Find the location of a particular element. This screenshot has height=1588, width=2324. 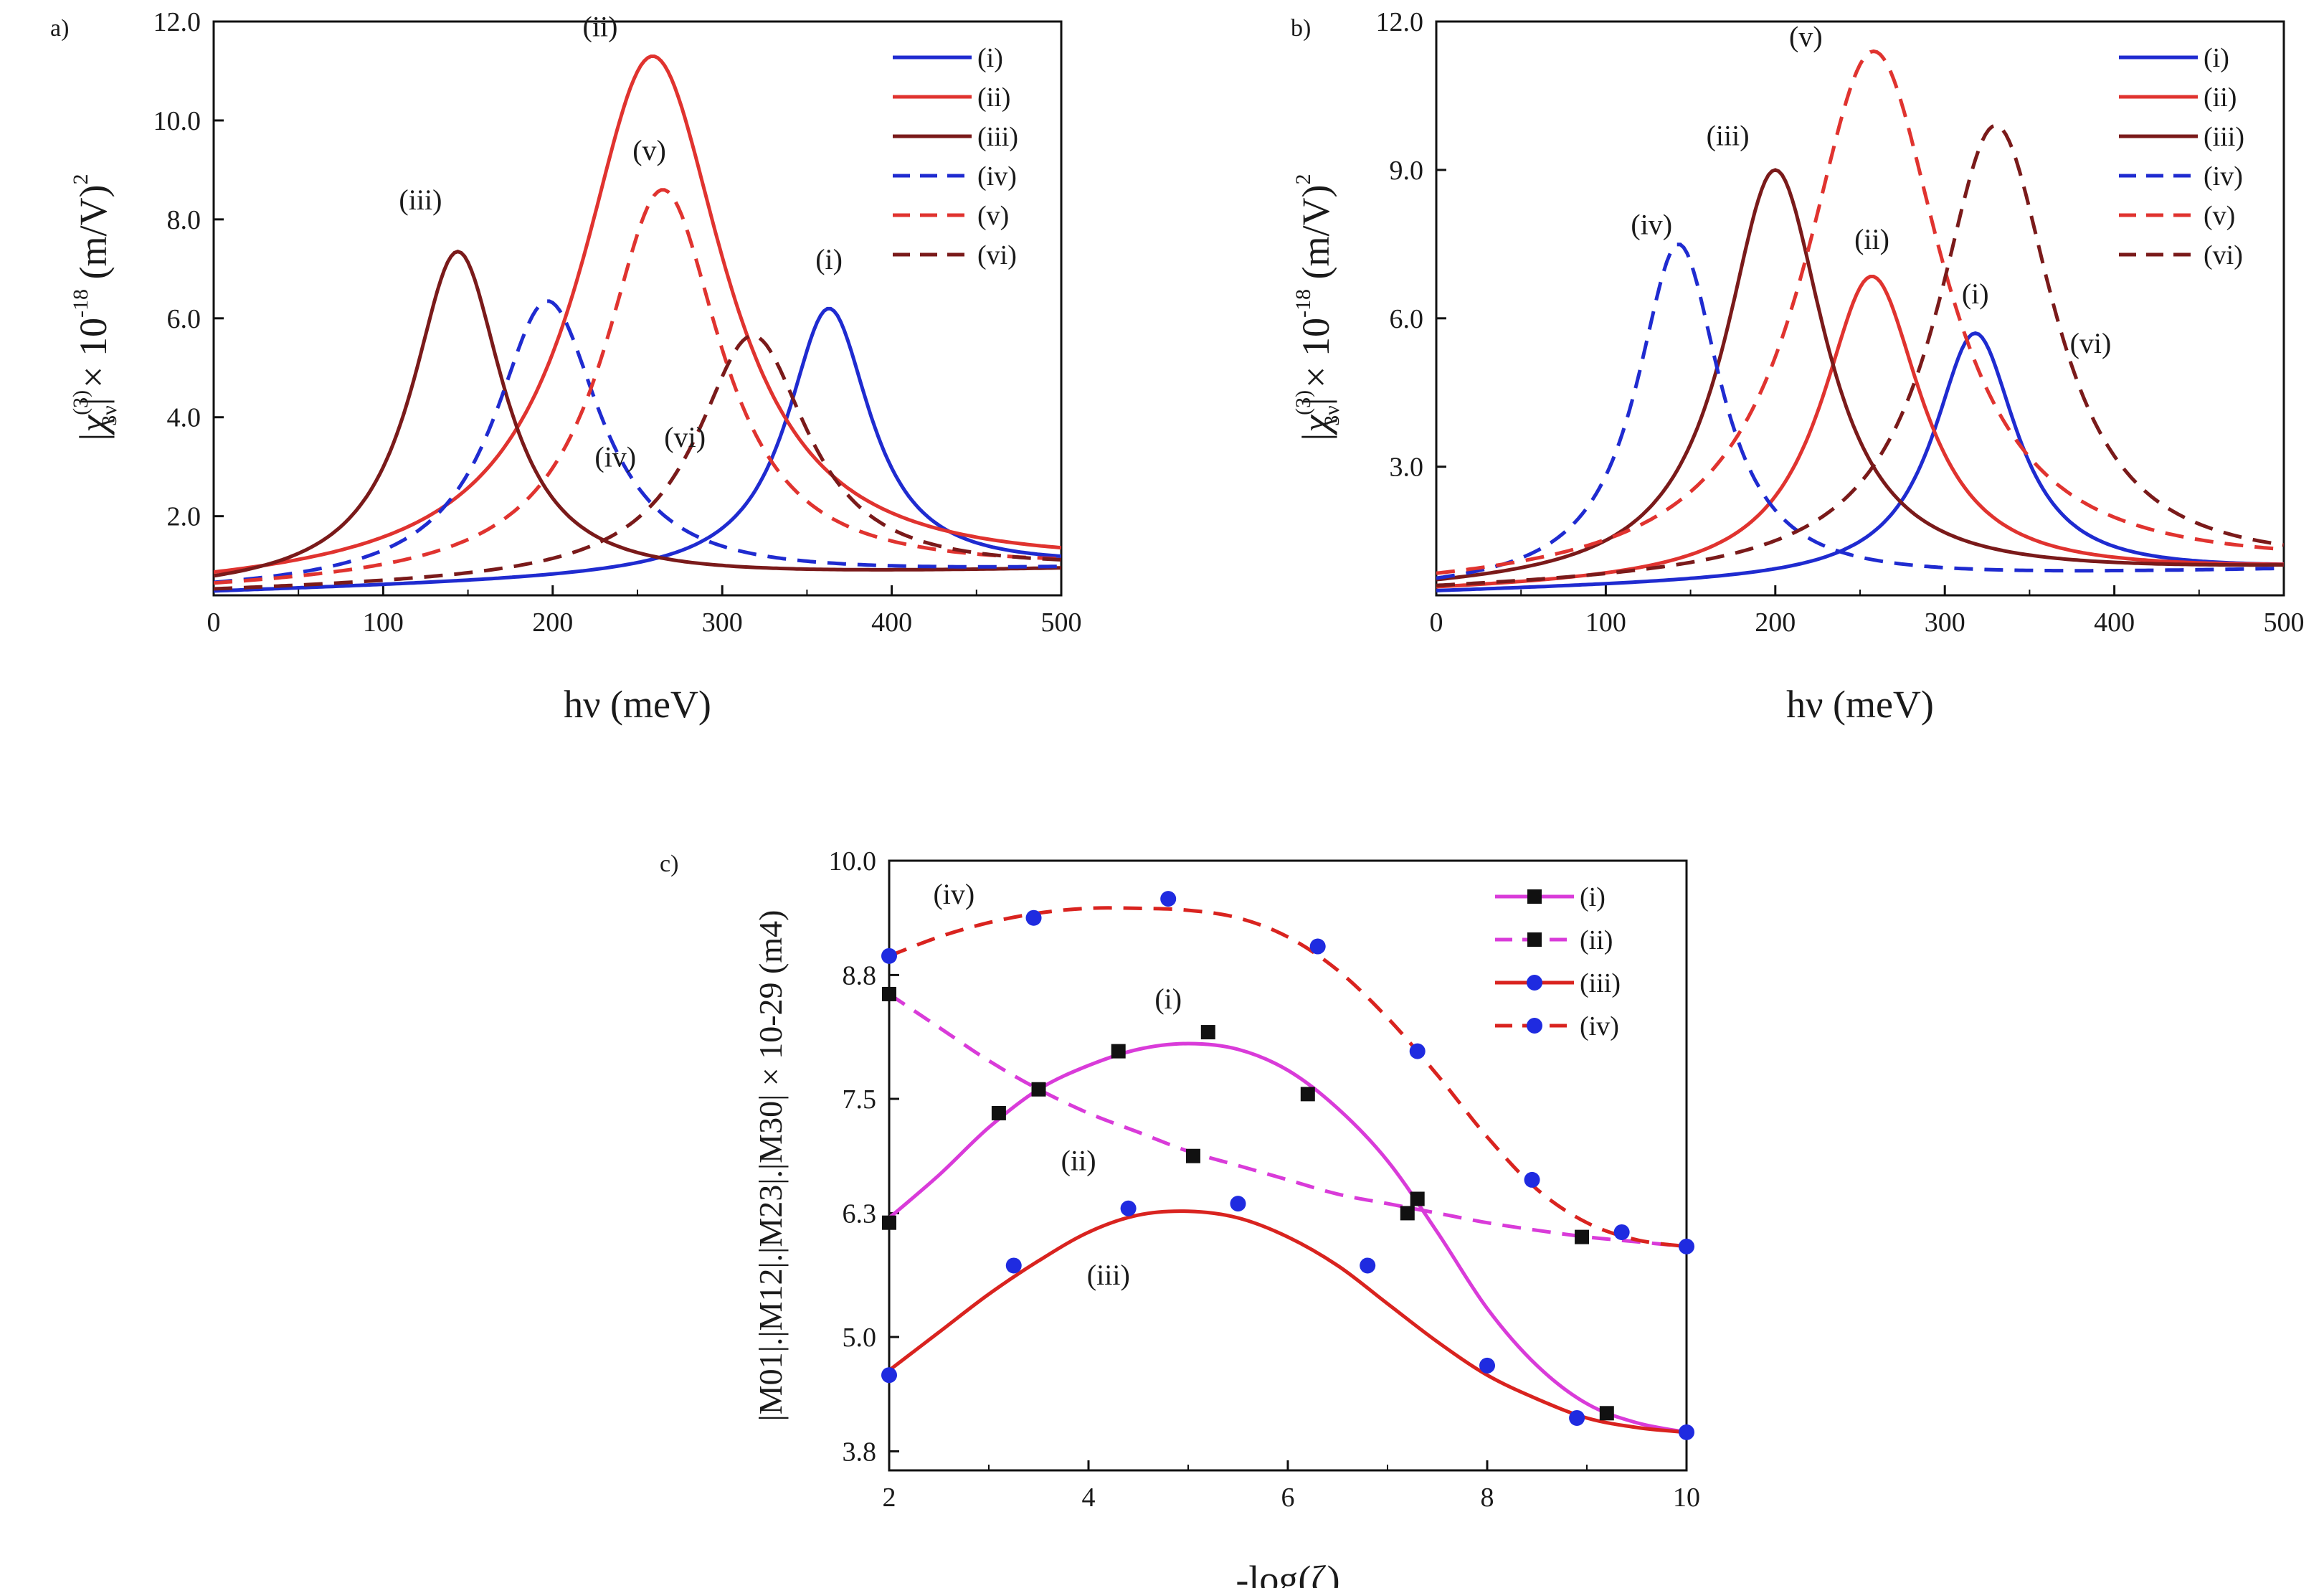

legend-label: (ii) is located at coordinates (993, 97).